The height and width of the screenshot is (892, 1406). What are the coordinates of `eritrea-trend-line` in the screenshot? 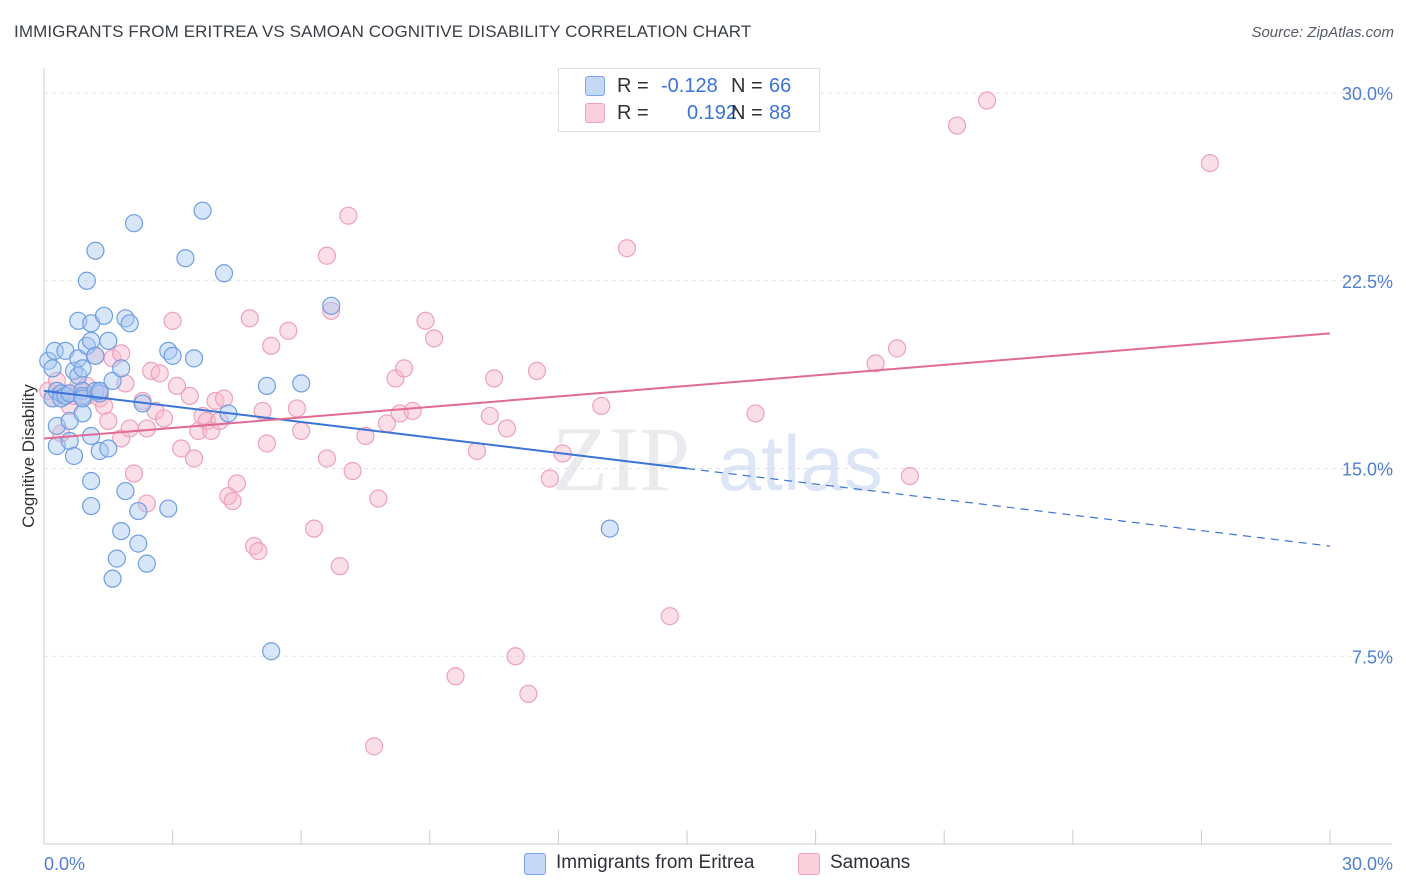 It's located at (365, 429).